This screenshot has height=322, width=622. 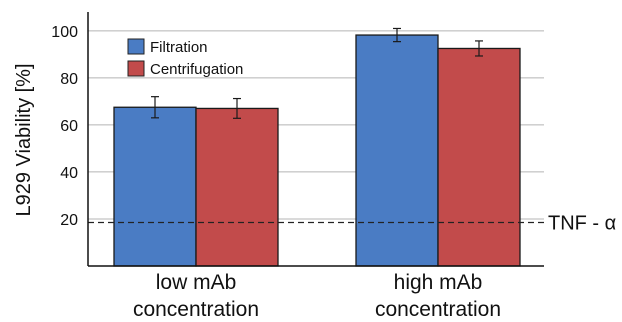 I want to click on category-label-high-line2: concentration, so click(x=438, y=309).